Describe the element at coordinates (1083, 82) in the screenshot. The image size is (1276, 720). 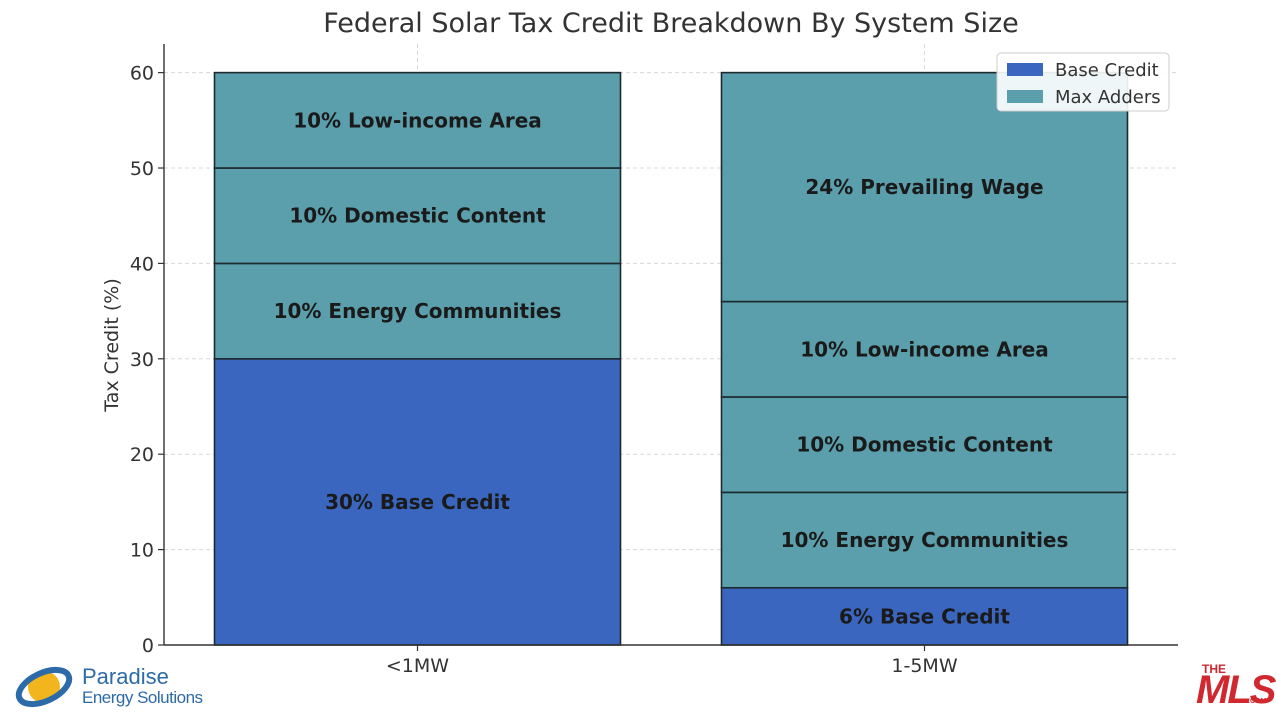
I see `legend: Base Credit Max Adders` at that location.